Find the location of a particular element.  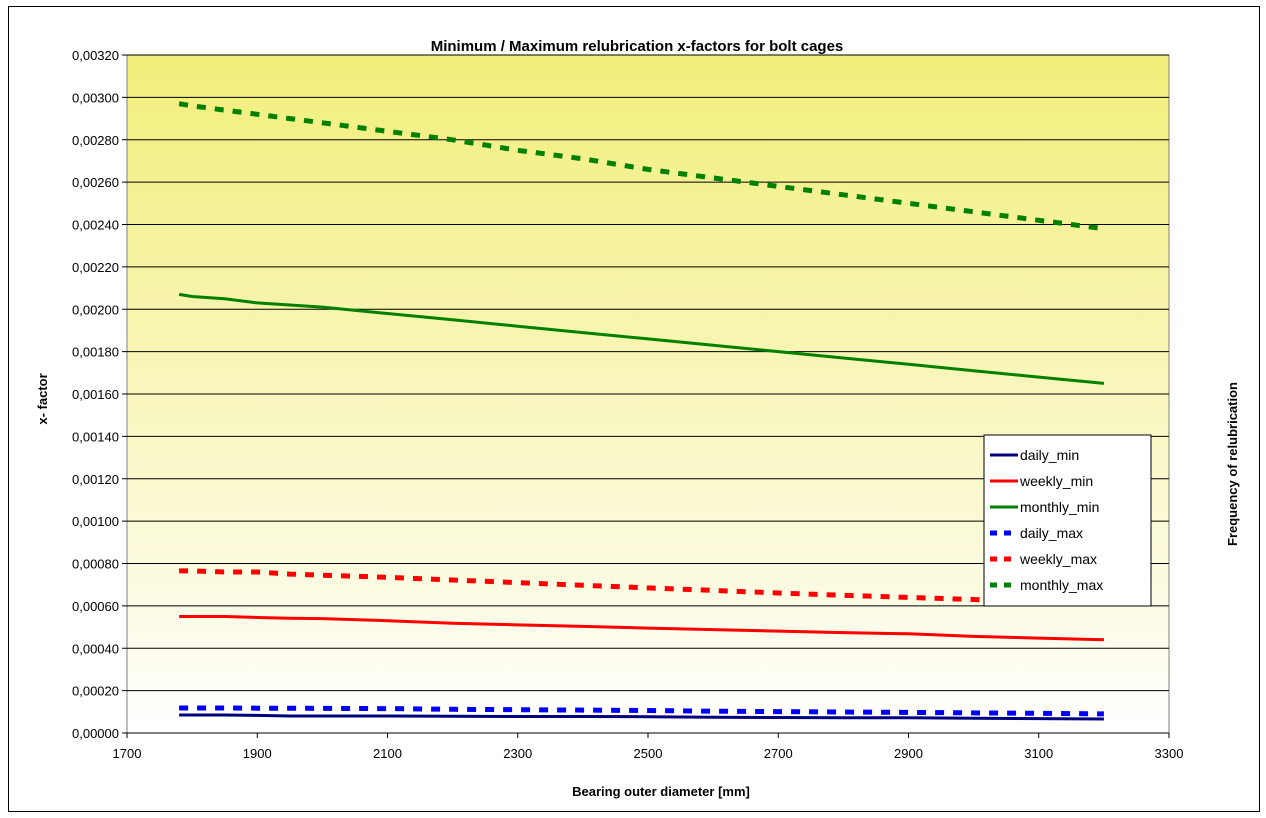

y-tick-label: 0,00320 is located at coordinates (95, 55).